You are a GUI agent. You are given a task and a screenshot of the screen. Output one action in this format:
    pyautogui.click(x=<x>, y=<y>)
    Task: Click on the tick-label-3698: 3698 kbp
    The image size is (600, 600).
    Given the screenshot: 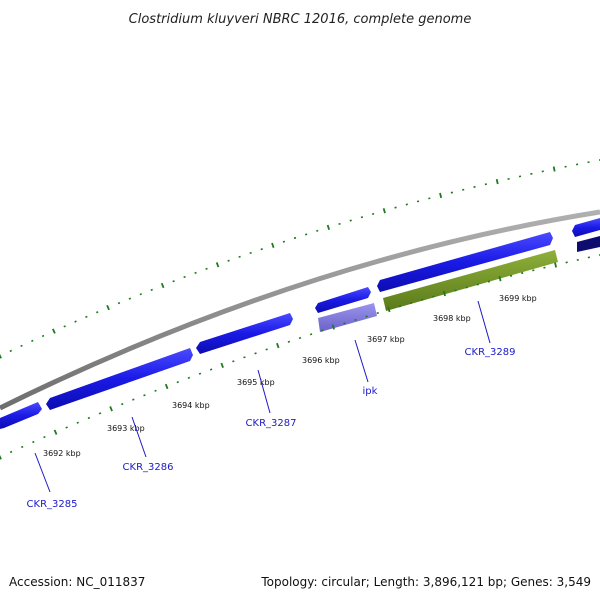 What is the action you would take?
    pyautogui.click(x=452, y=318)
    